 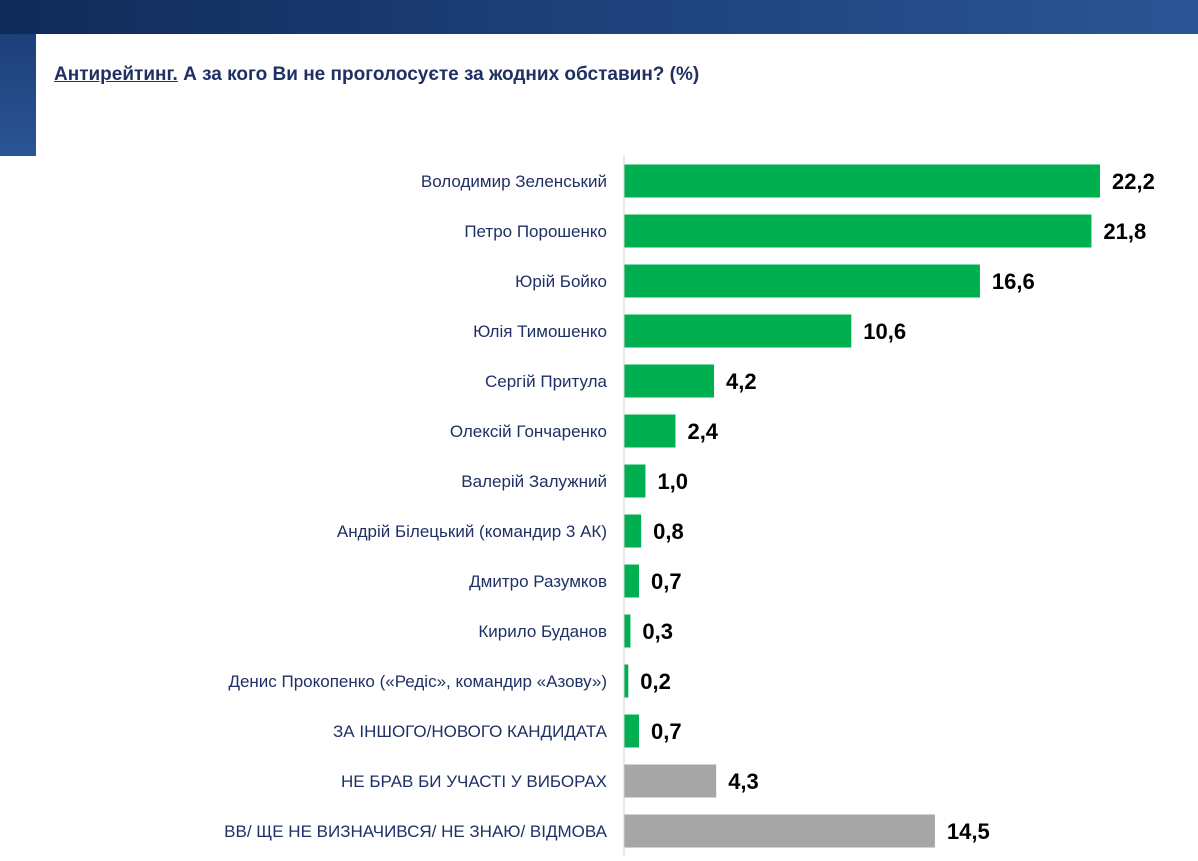 I want to click on value-label: 16,6, so click(x=1013, y=281).